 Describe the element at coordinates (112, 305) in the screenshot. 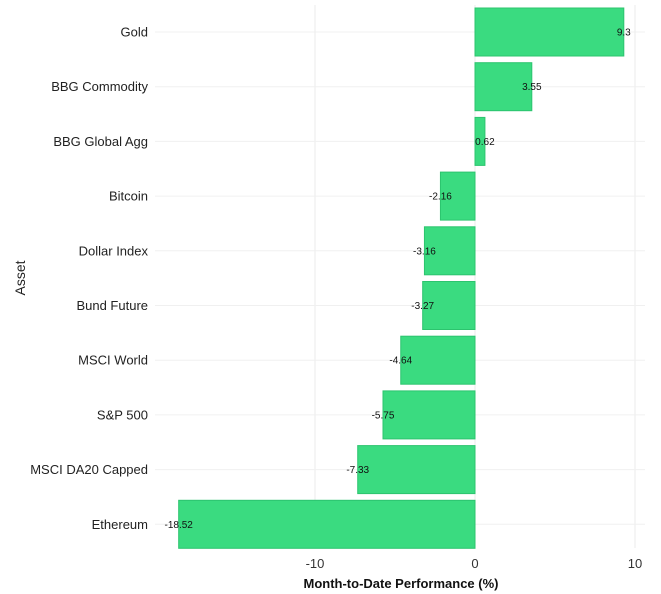

I see `category-label: Bund Future` at that location.